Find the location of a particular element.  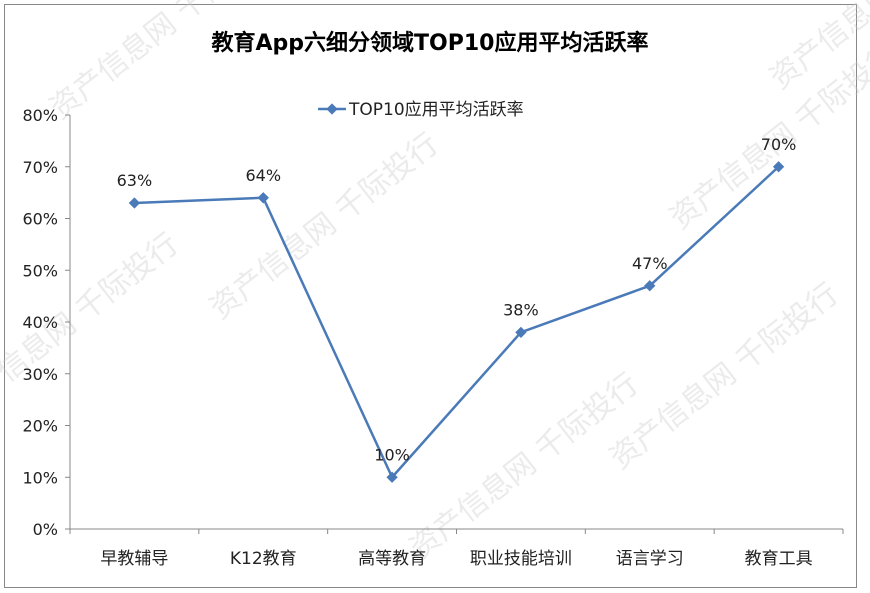

y-tick-label: 70% is located at coordinates (40, 167).